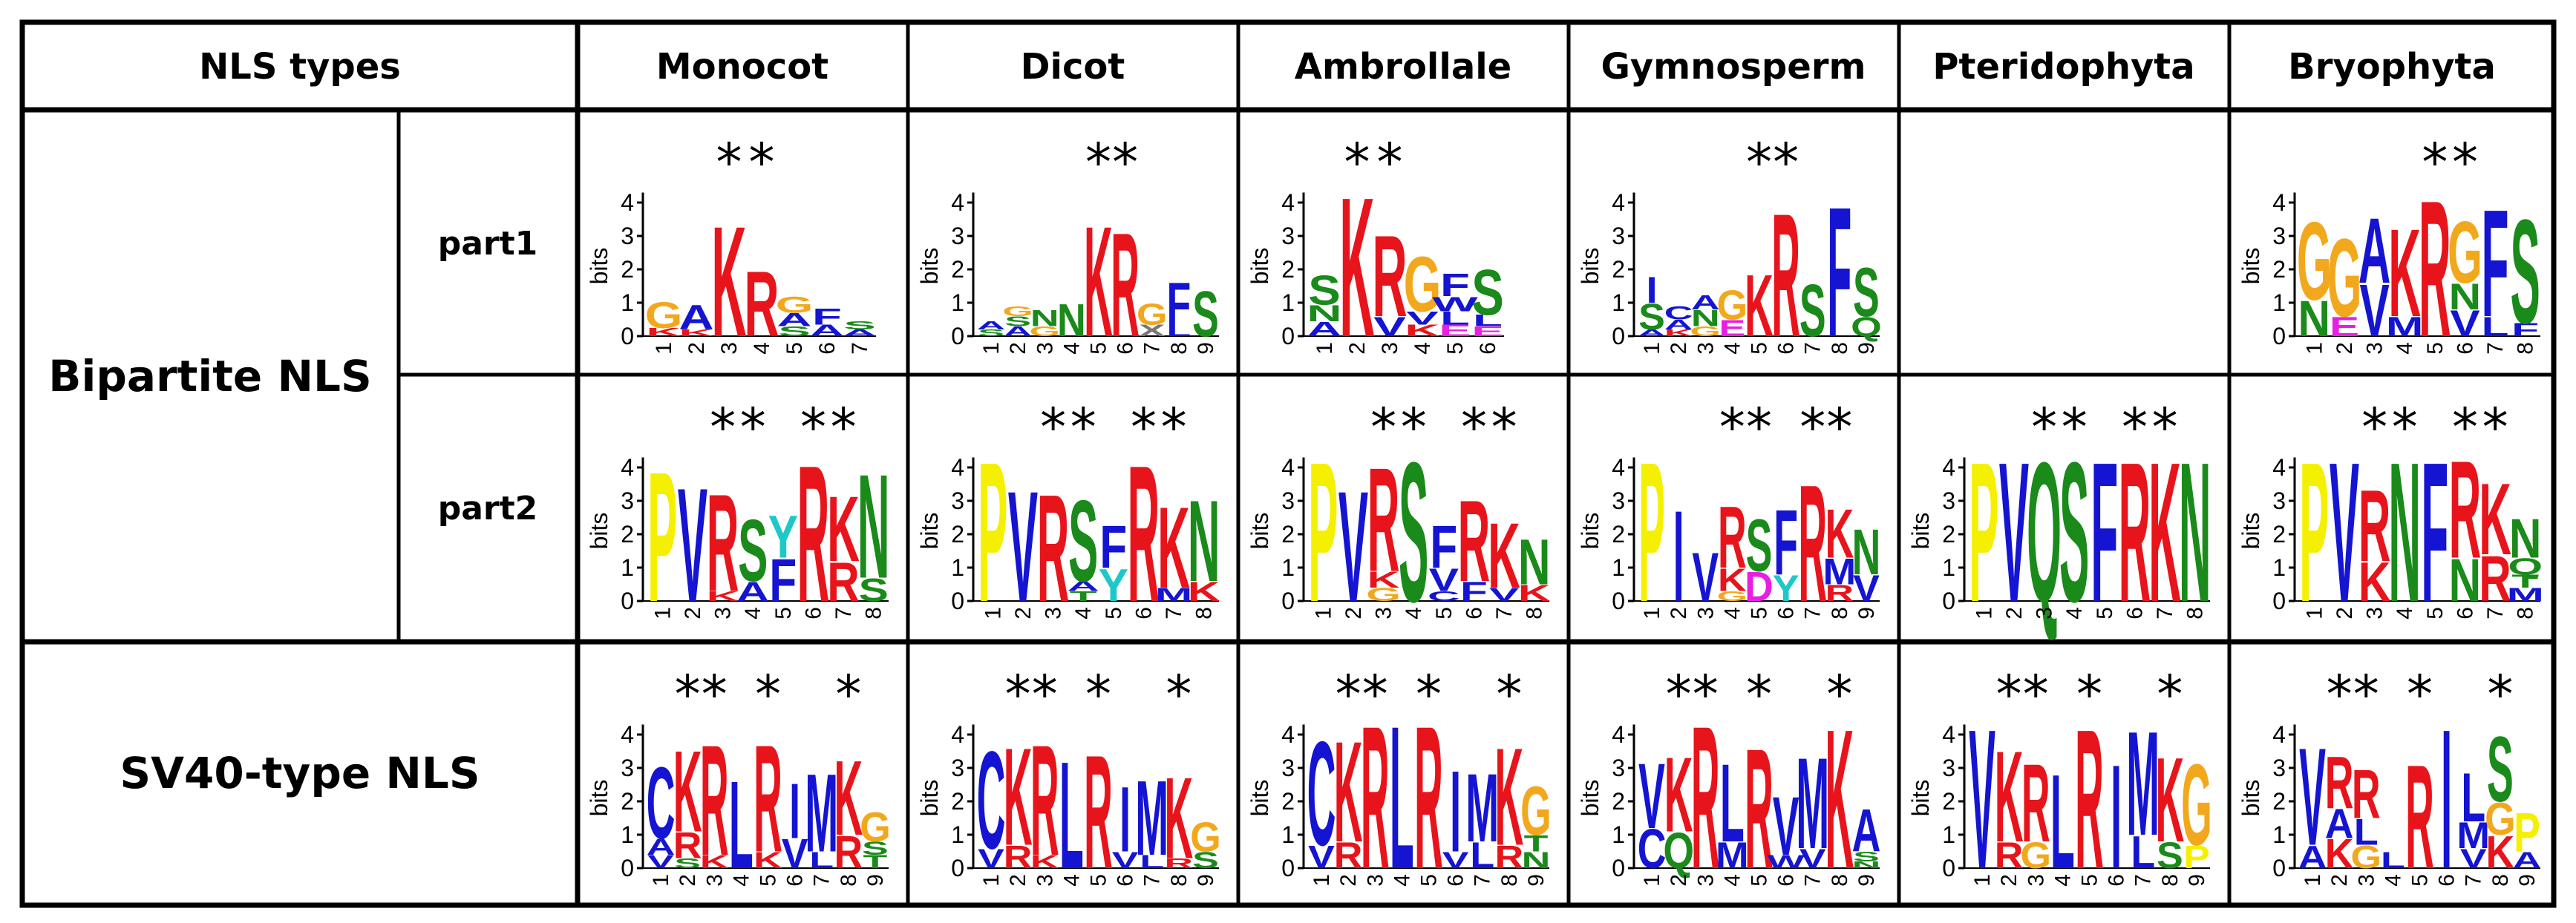 This screenshot has height=923, width=2576. Describe the element at coordinates (1732, 328) in the screenshot. I see `logo-letter: E` at that location.